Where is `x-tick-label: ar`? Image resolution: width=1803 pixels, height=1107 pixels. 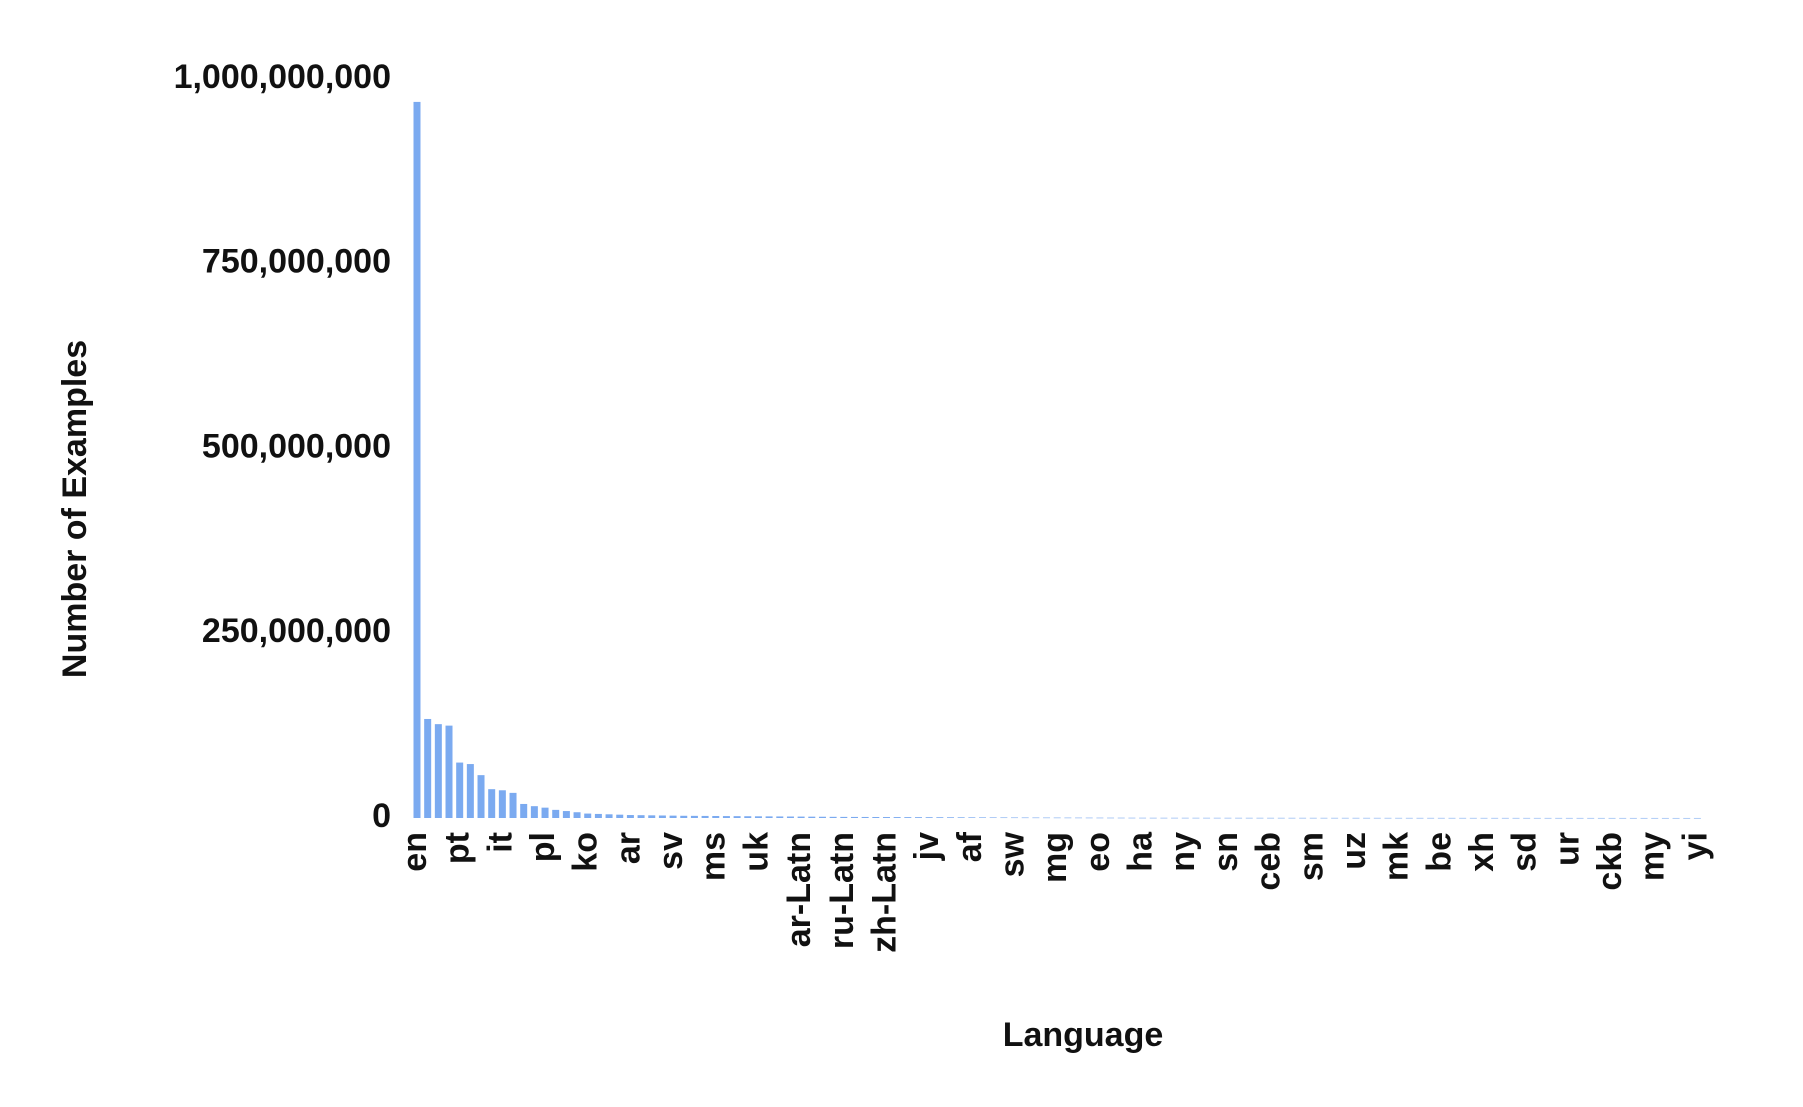 x-tick-label: ar is located at coordinates (628, 848).